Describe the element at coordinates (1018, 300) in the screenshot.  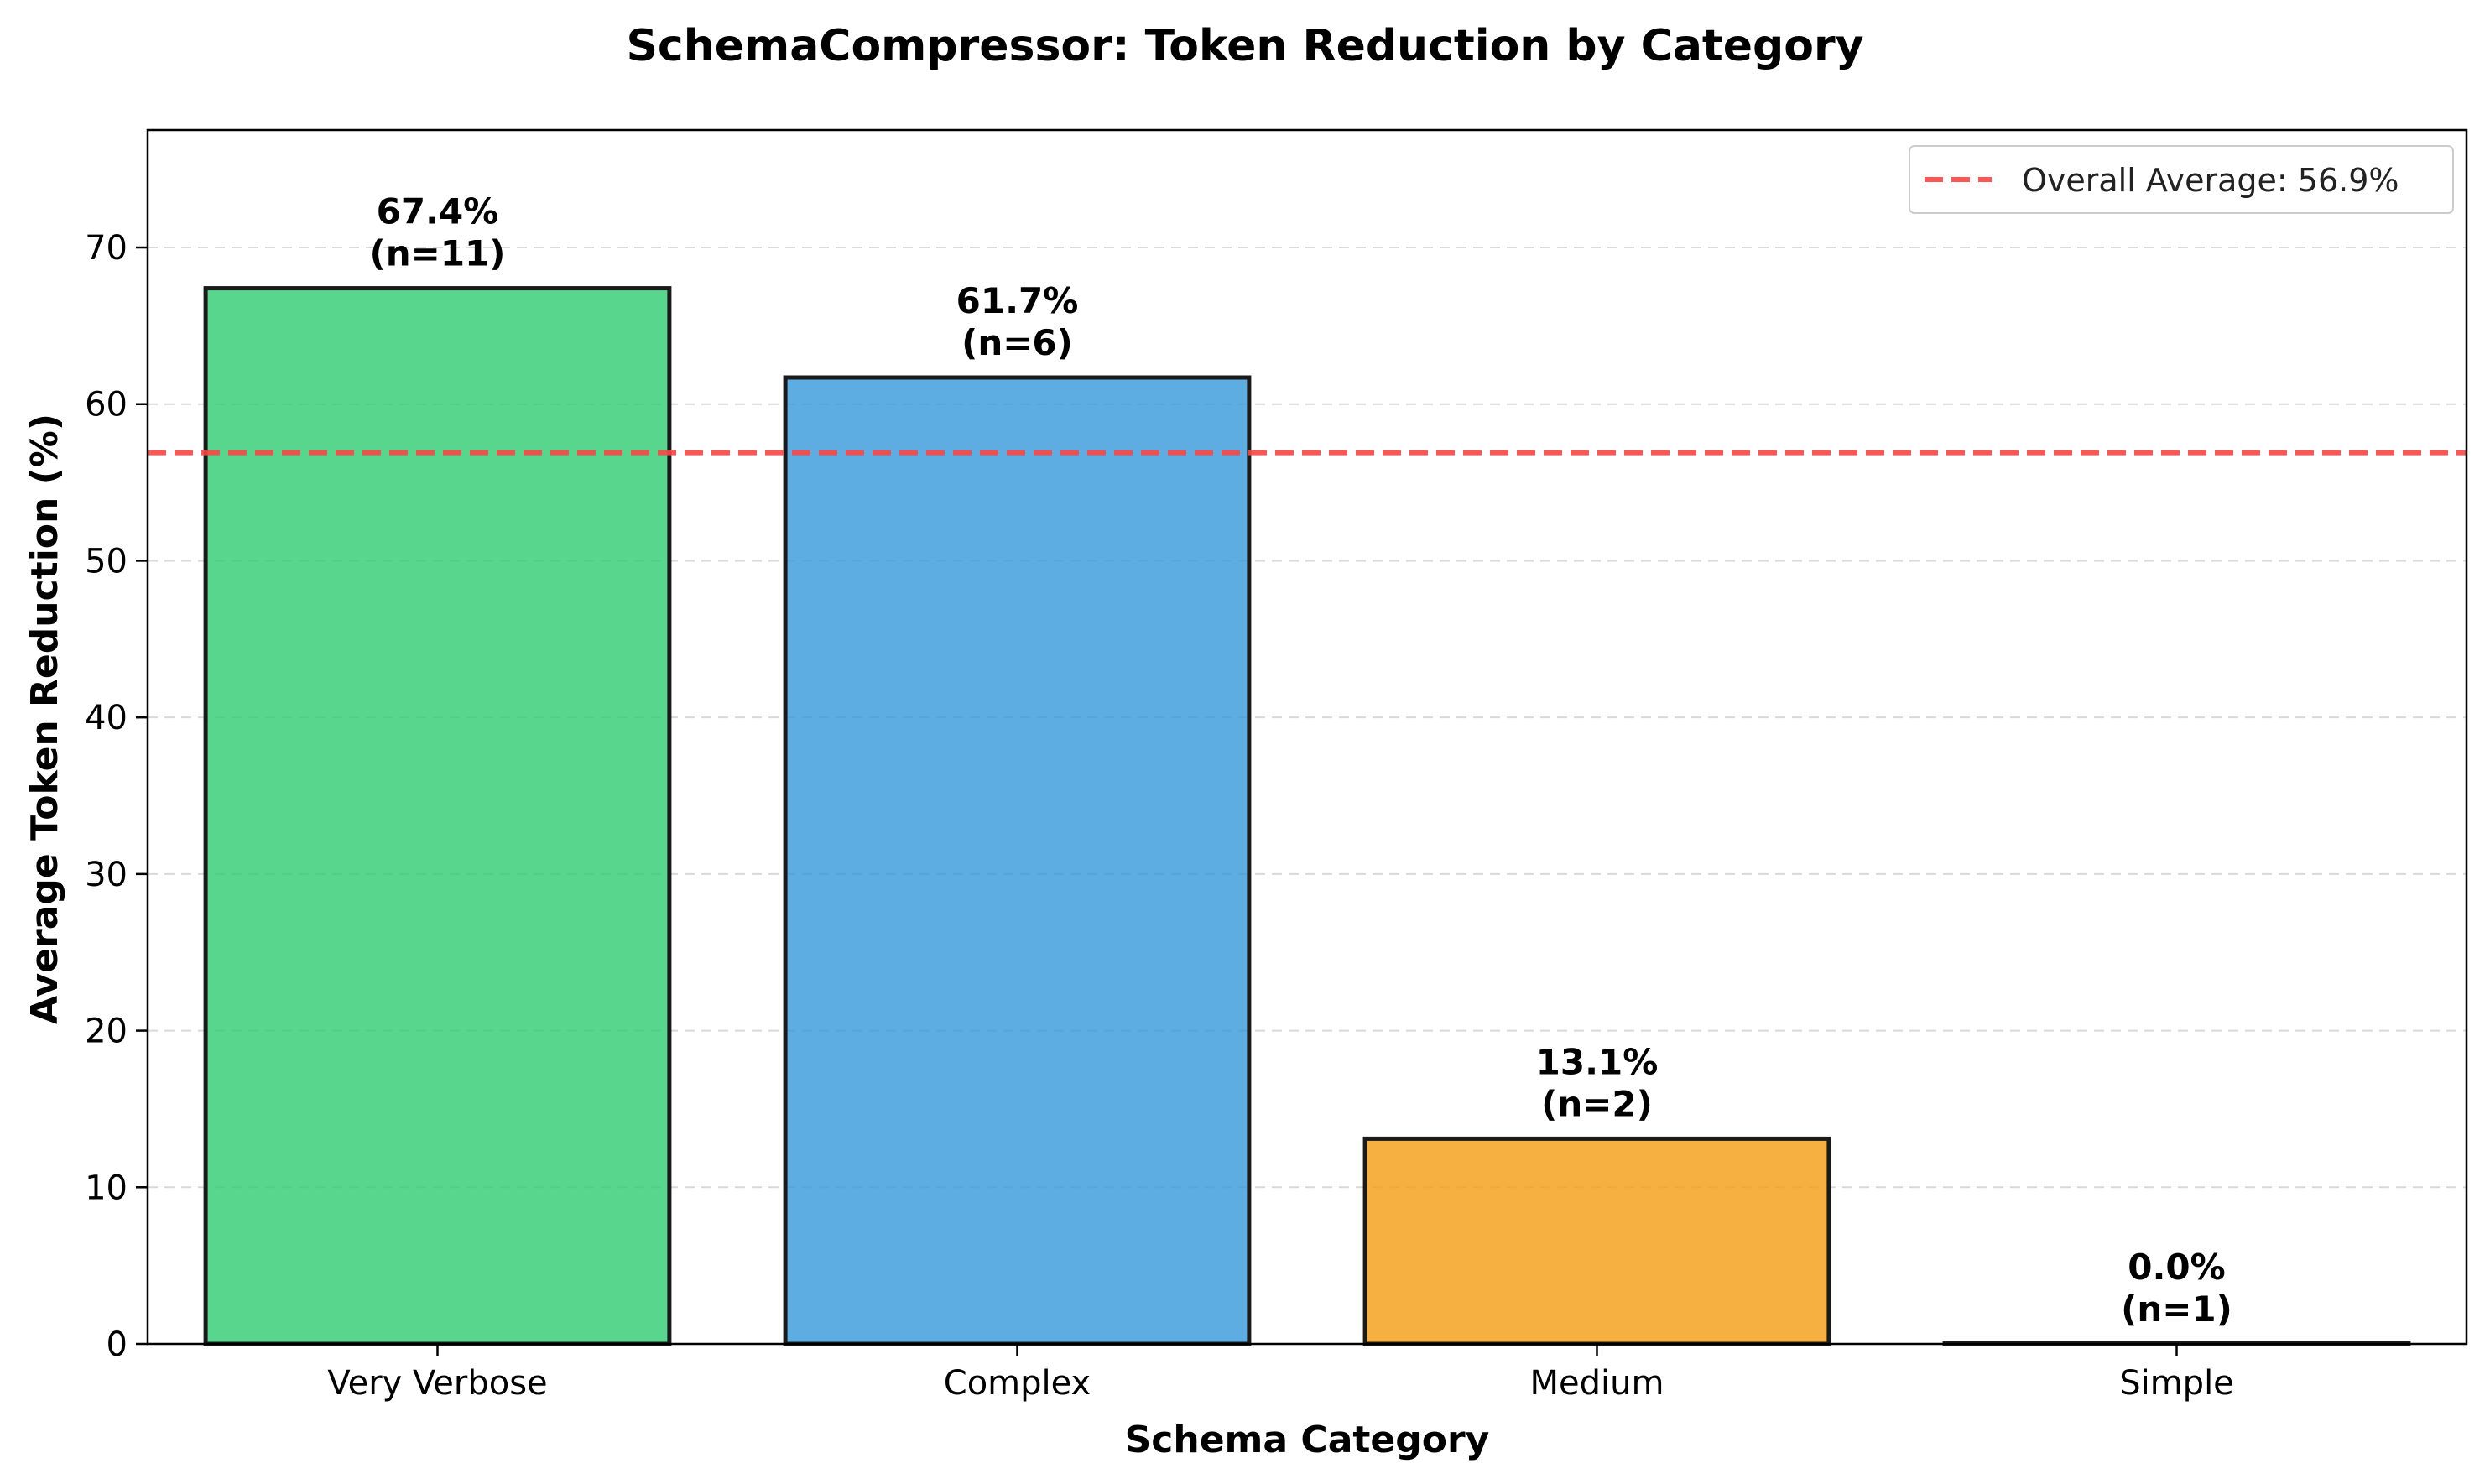
I see `bar-value-label: 61.7%` at that location.